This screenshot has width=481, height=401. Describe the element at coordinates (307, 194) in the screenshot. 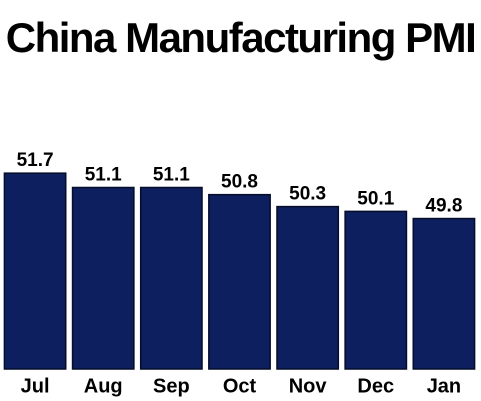

I see `value-label: 50.3` at that location.